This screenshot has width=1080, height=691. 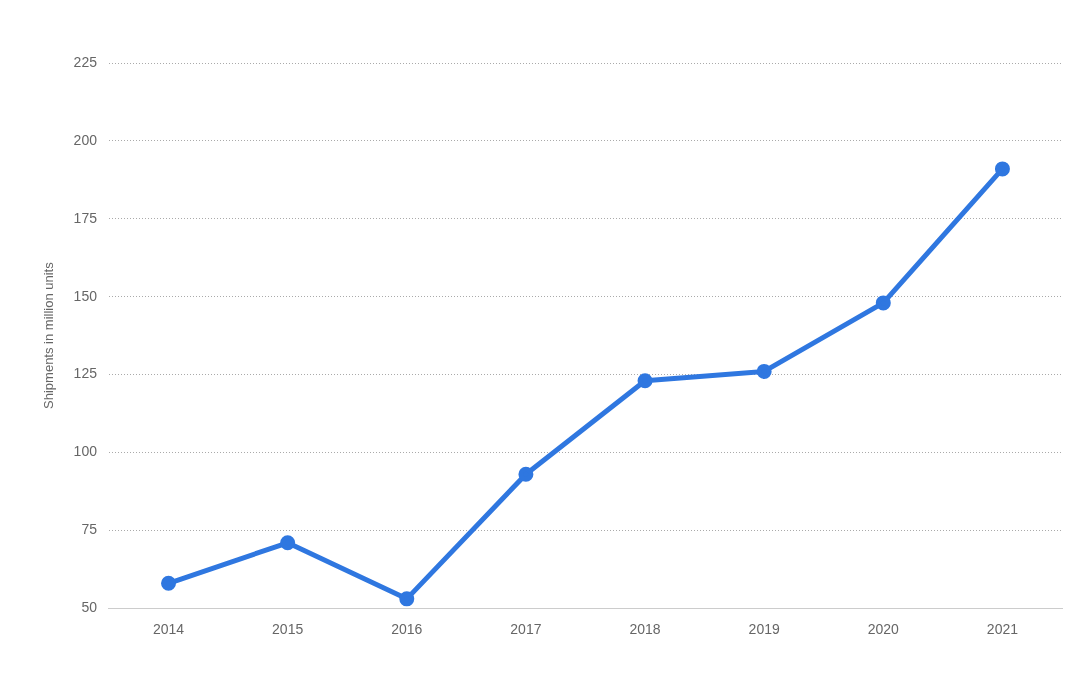 I want to click on x-tick-label: 2021, so click(x=1002, y=629).